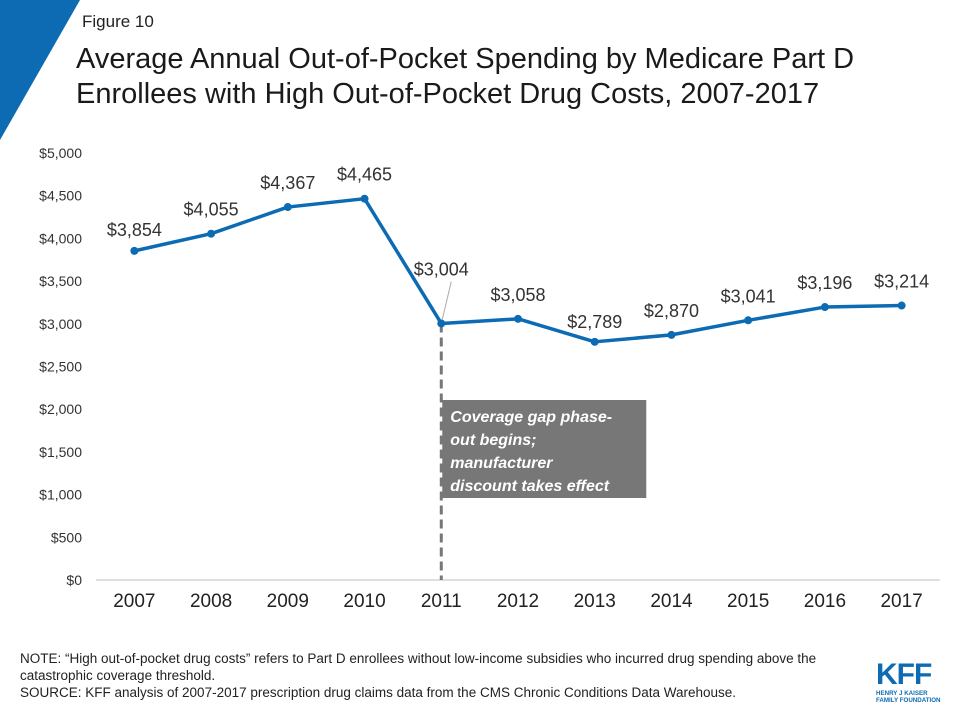 The height and width of the screenshot is (720, 960). Describe the element at coordinates (60, 409) in the screenshot. I see `y-tick-label: $2,000` at that location.